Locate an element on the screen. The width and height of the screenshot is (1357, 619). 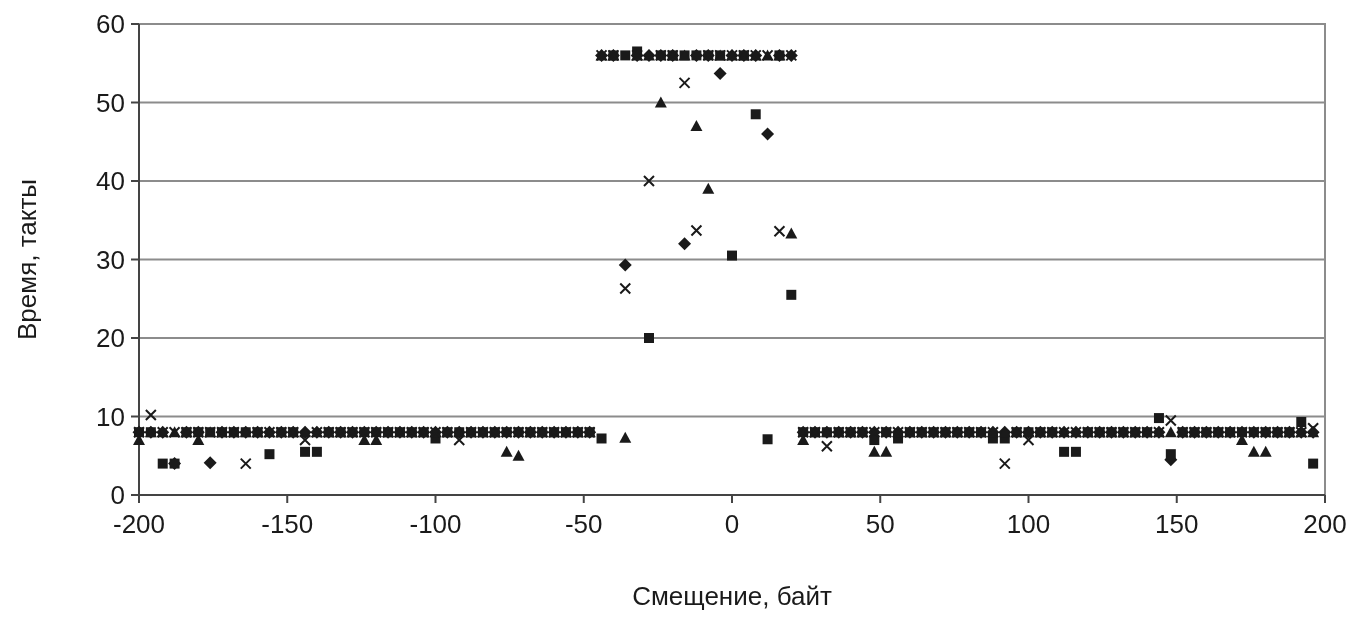
y-tick-label: 60 is located at coordinates (110, 24).